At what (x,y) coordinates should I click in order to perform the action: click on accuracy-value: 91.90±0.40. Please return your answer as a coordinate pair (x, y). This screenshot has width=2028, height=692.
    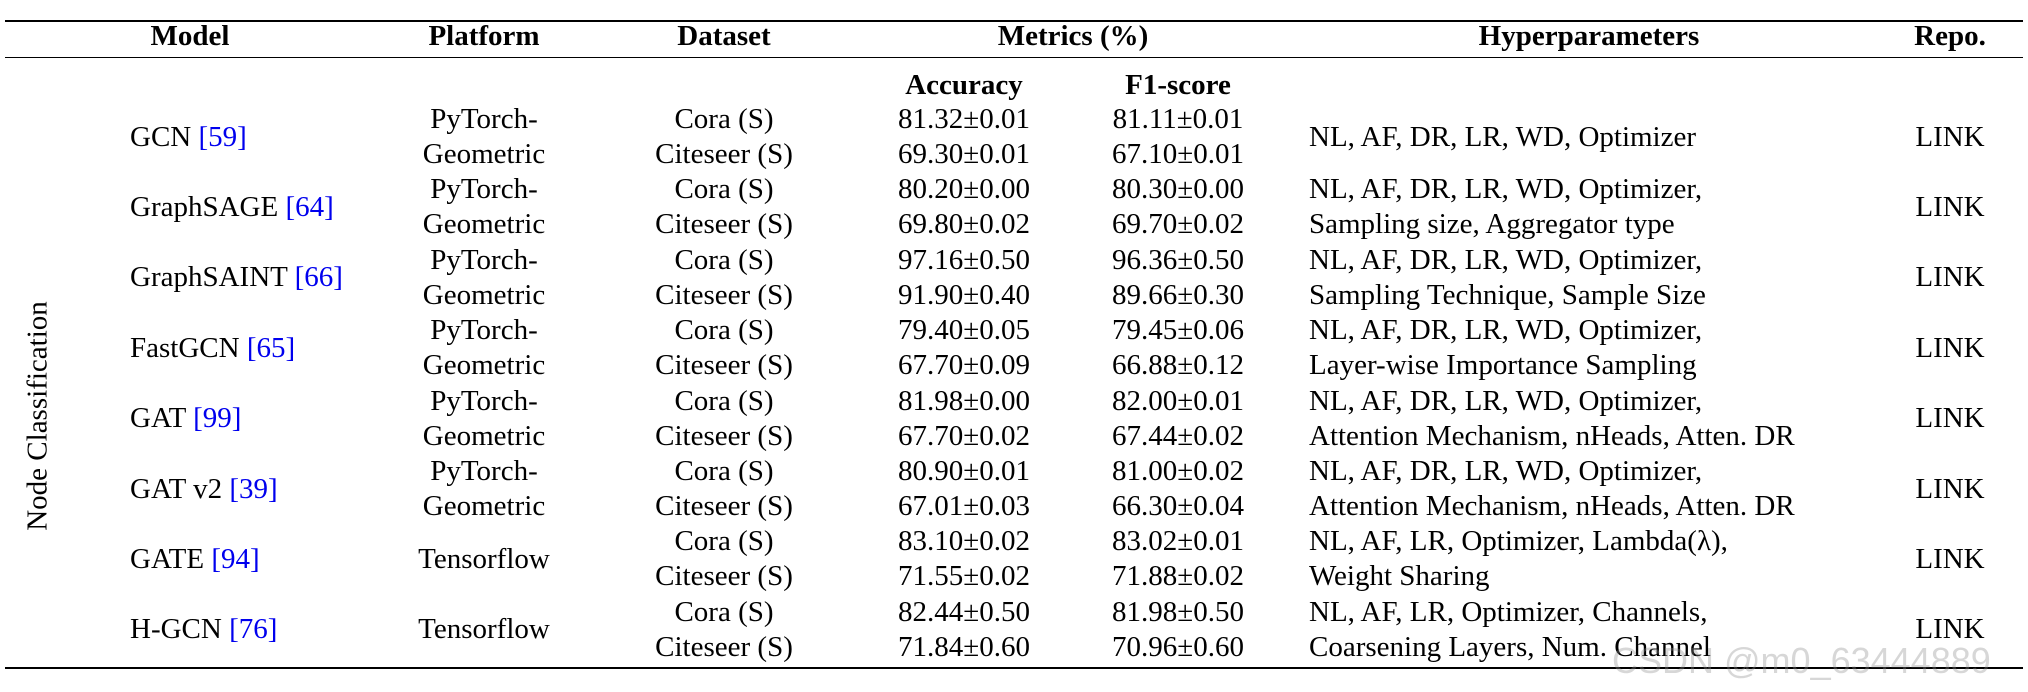
    Looking at the image, I should click on (964, 294).